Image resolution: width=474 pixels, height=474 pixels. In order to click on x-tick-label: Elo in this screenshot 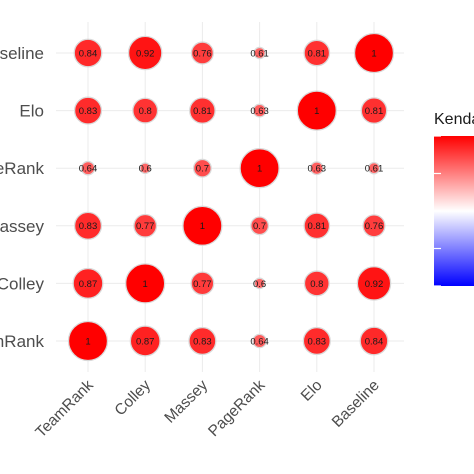, I will do `click(312, 391)`.